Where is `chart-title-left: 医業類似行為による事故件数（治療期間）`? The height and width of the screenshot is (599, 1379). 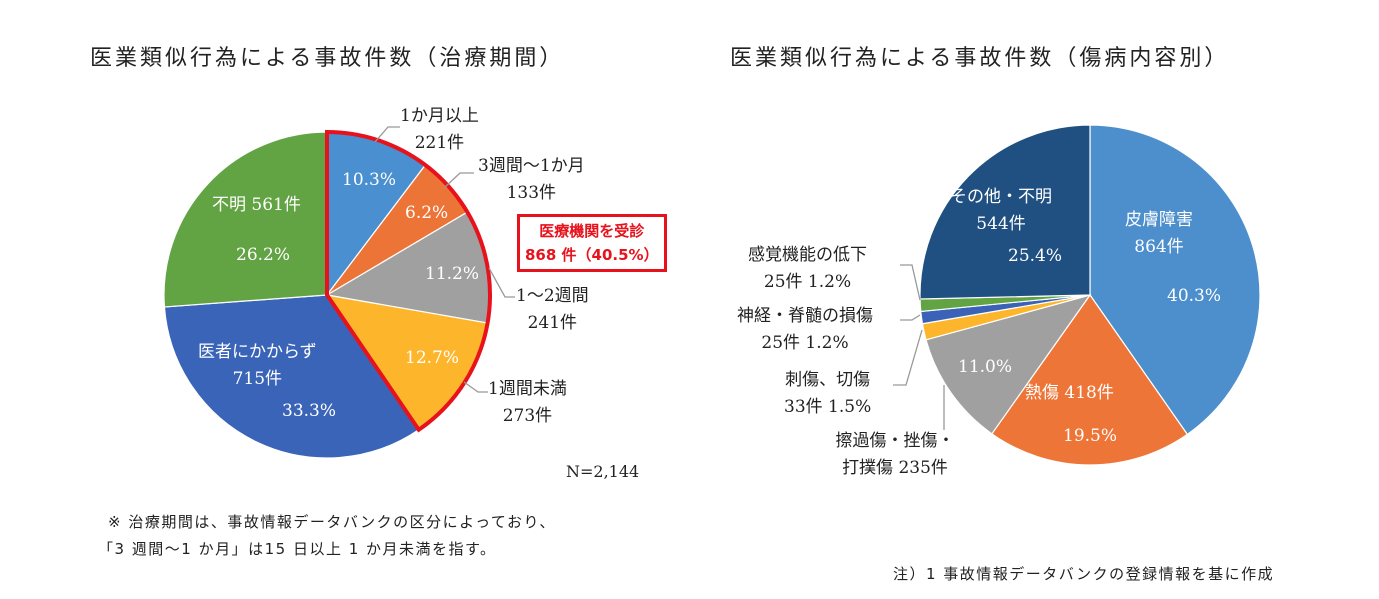 chart-title-left: 医業類似行為による事故件数（治療期間） is located at coordinates (327, 58).